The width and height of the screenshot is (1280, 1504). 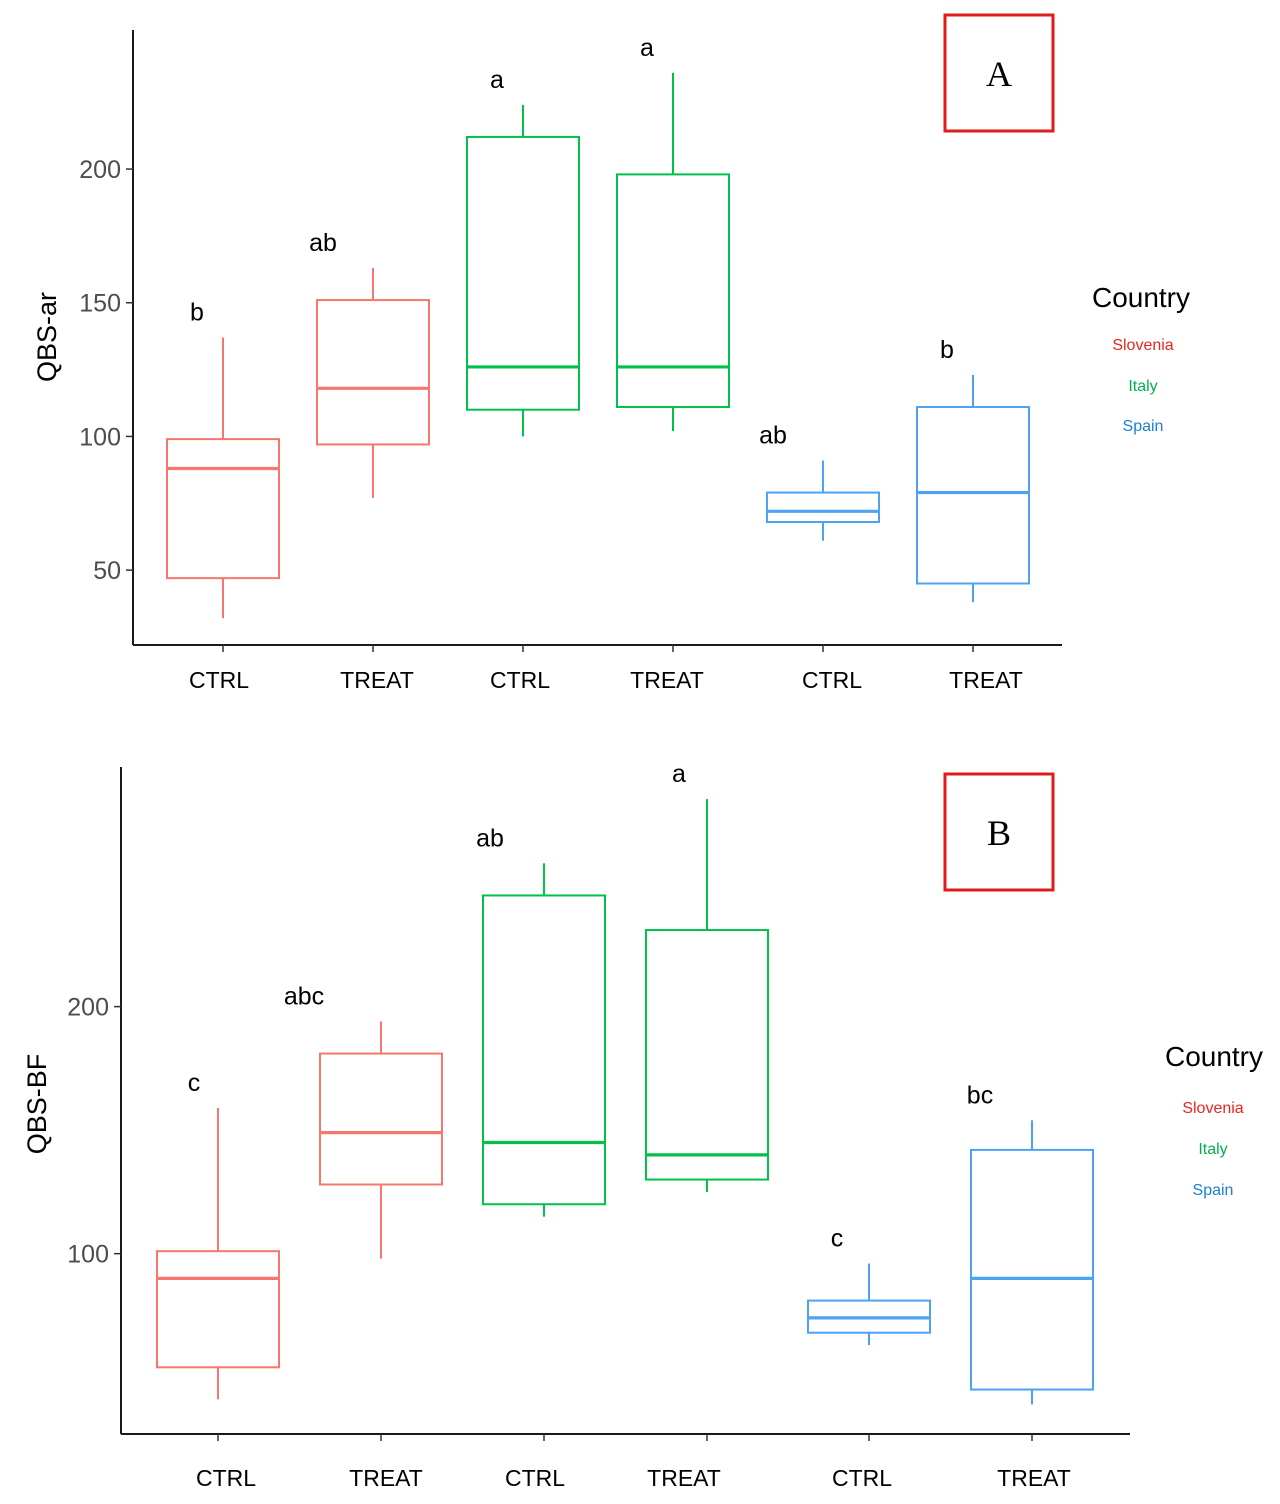 I want to click on box-spain-ctrl: ab, so click(x=819, y=481).